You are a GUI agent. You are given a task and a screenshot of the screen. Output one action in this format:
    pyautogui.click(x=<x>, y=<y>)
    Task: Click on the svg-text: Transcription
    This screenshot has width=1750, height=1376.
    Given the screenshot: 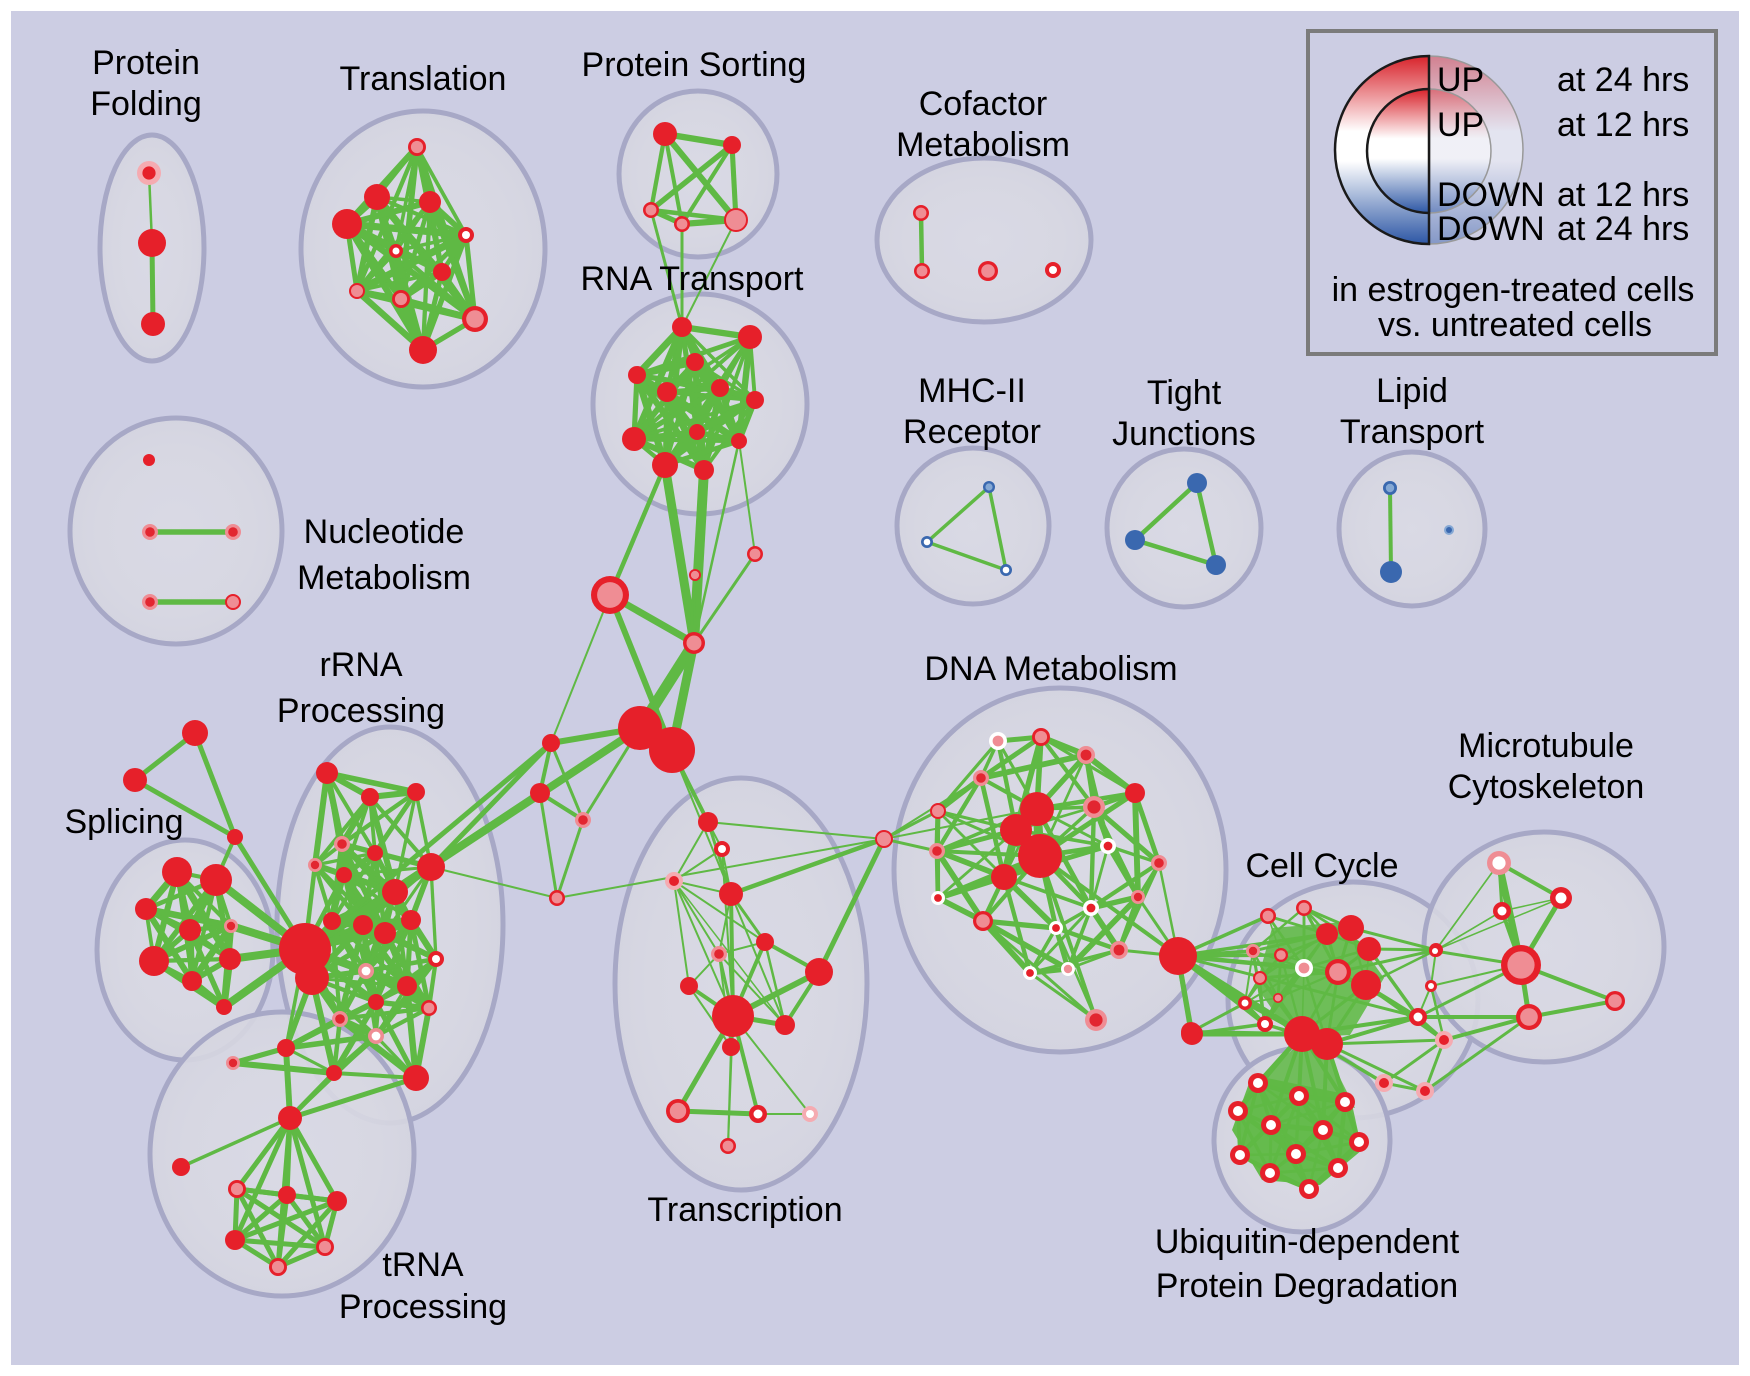 What is the action you would take?
    pyautogui.click(x=744, y=1210)
    